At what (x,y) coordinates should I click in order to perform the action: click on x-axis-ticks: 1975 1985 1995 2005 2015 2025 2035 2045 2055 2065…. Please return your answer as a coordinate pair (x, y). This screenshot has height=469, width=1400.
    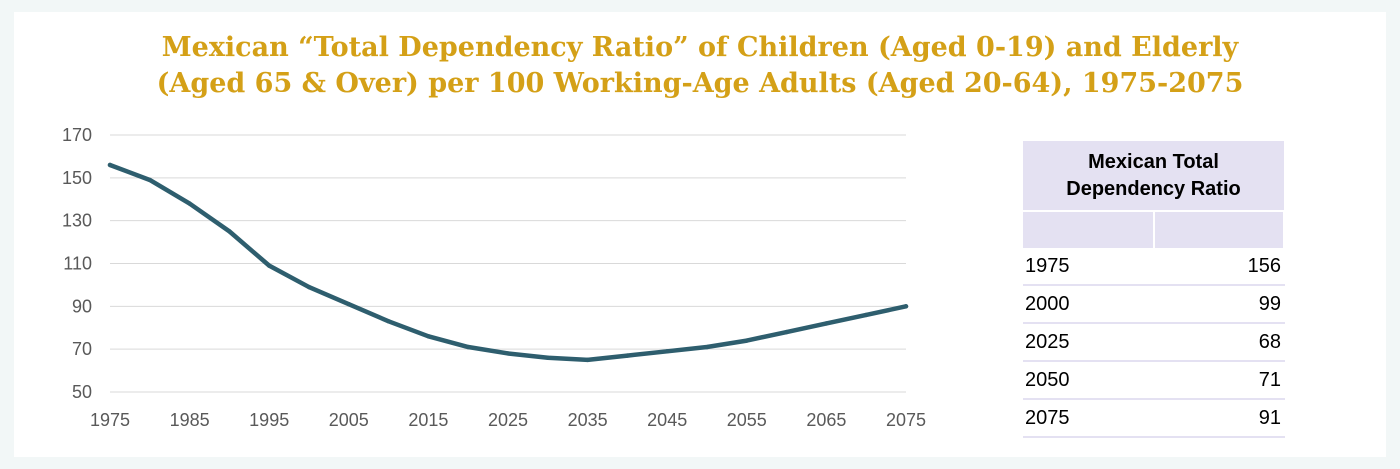
    Looking at the image, I should click on (508, 420).